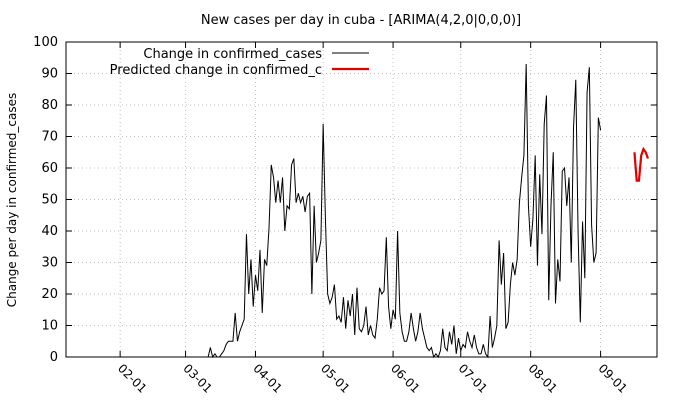 Image resolution: width=680 pixels, height=400 pixels. I want to click on y-tick-label: 90, so click(49, 74).